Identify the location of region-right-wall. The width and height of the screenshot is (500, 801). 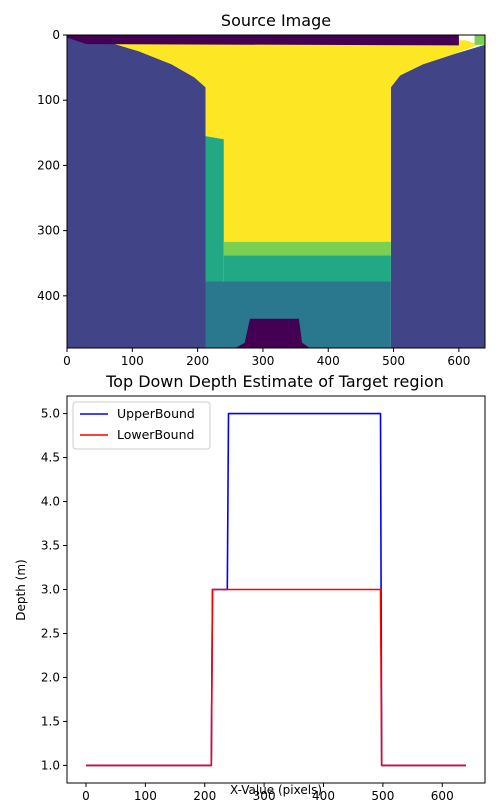
(437, 191).